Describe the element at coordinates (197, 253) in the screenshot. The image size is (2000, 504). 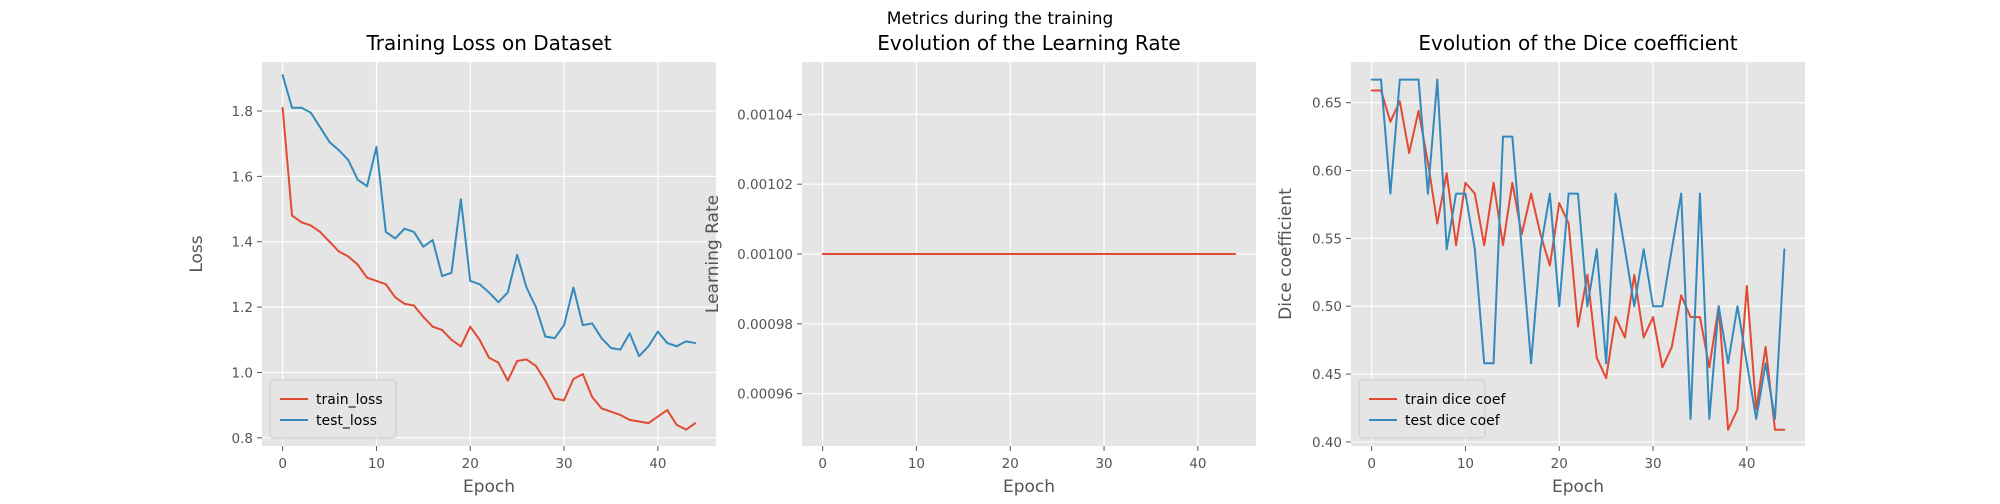
I see `y-axis-label: Loss` at that location.